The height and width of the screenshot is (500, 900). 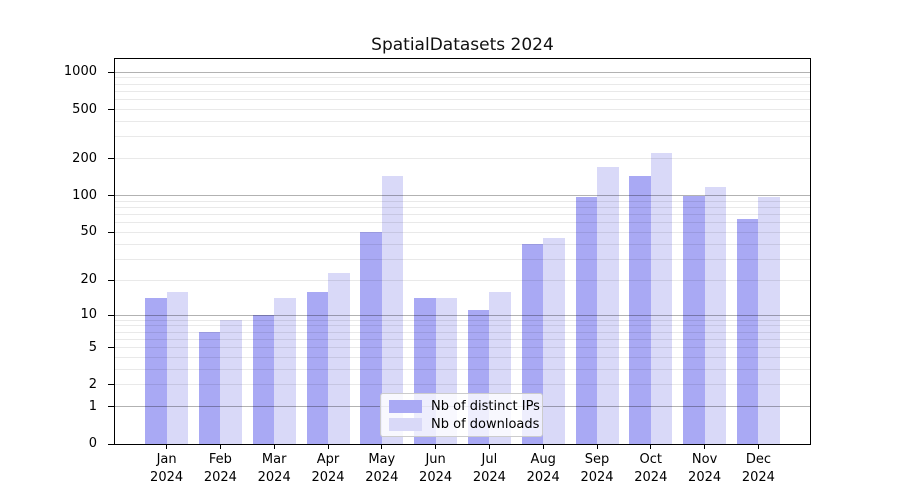 What do you see at coordinates (285, 371) in the screenshot?
I see `bar-downloads-mar` at bounding box center [285, 371].